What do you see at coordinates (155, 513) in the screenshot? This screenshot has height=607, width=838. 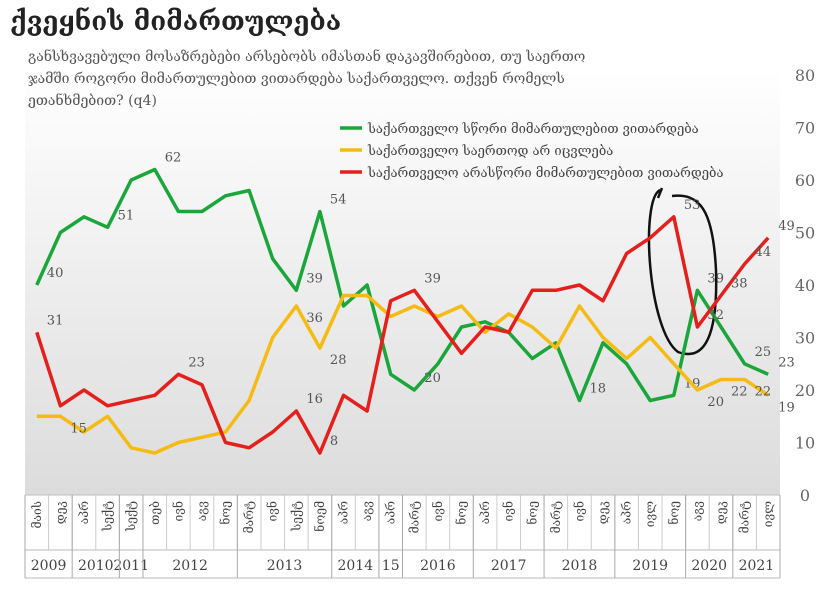 I see `x-tick-label: თებ` at bounding box center [155, 513].